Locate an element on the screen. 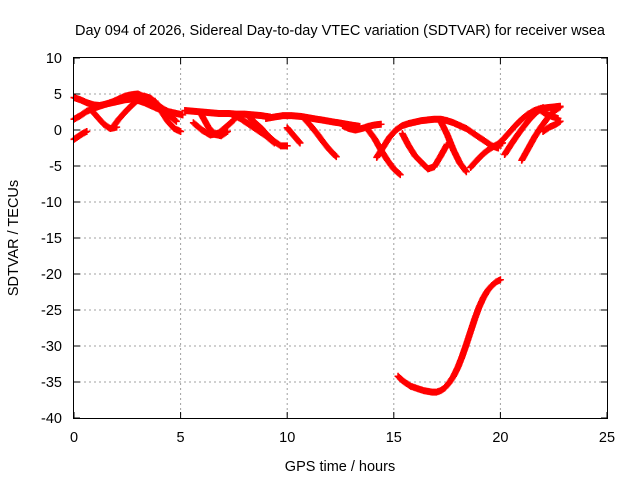 The height and width of the screenshot is (480, 640). x-tick-label: 10 is located at coordinates (287, 438).